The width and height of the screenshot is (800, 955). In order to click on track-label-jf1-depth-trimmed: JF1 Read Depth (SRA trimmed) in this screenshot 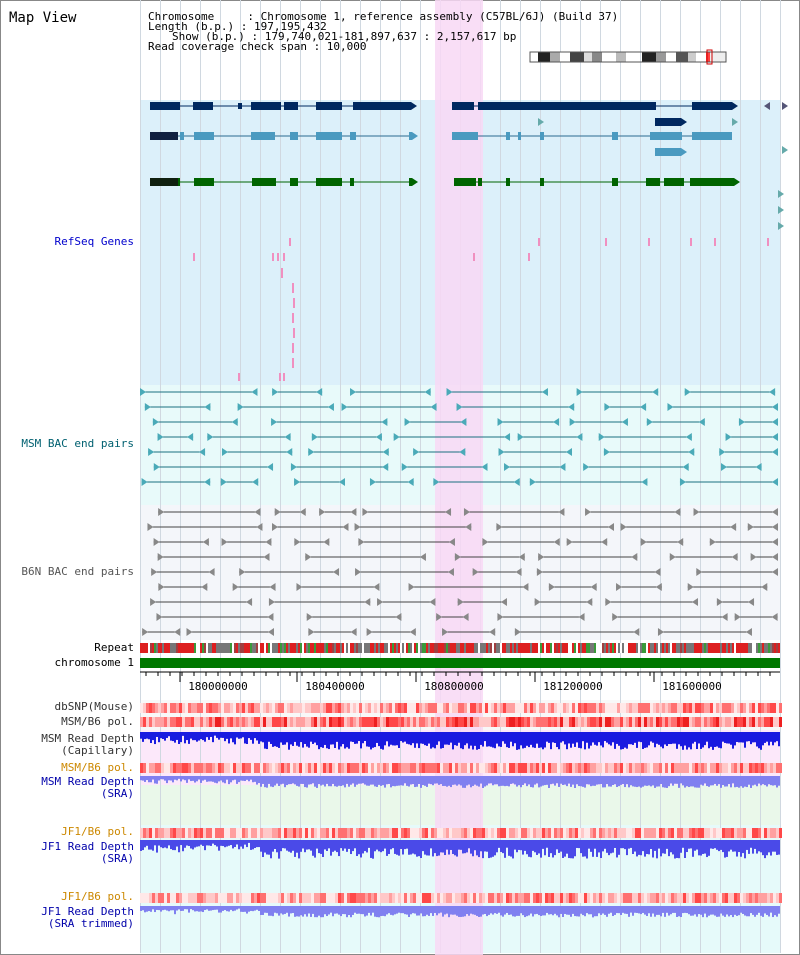, I will do `click(87, 917)`.